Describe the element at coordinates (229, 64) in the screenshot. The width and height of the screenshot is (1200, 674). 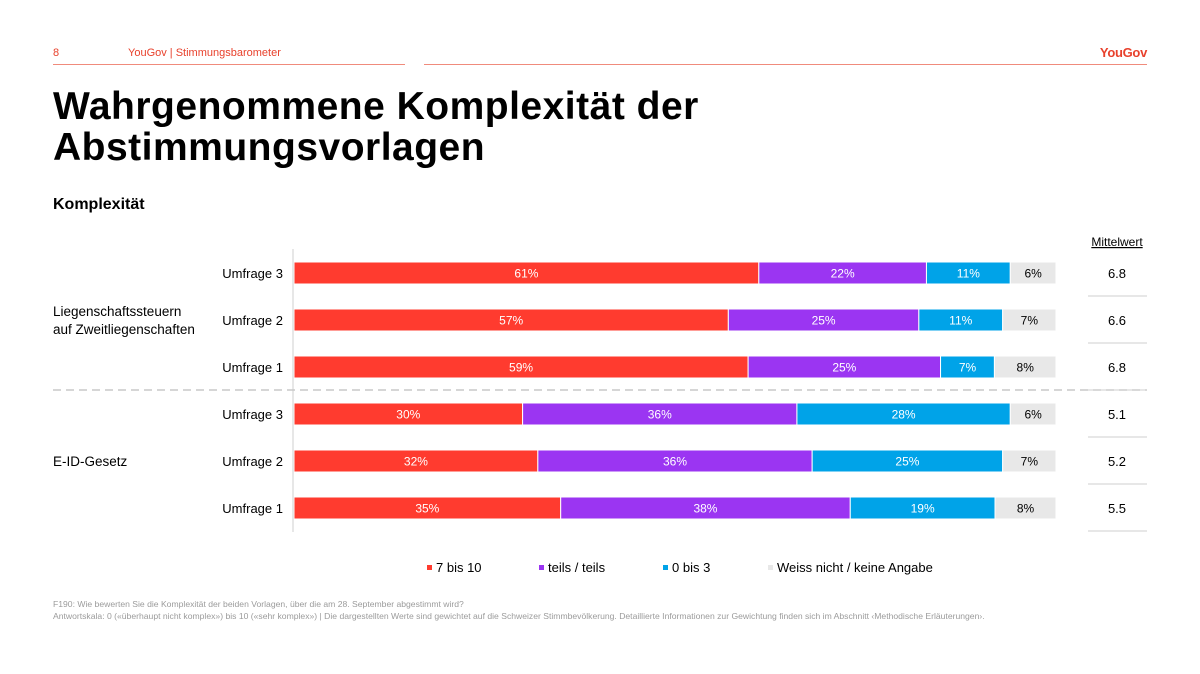
I see `header-divider-left` at that location.